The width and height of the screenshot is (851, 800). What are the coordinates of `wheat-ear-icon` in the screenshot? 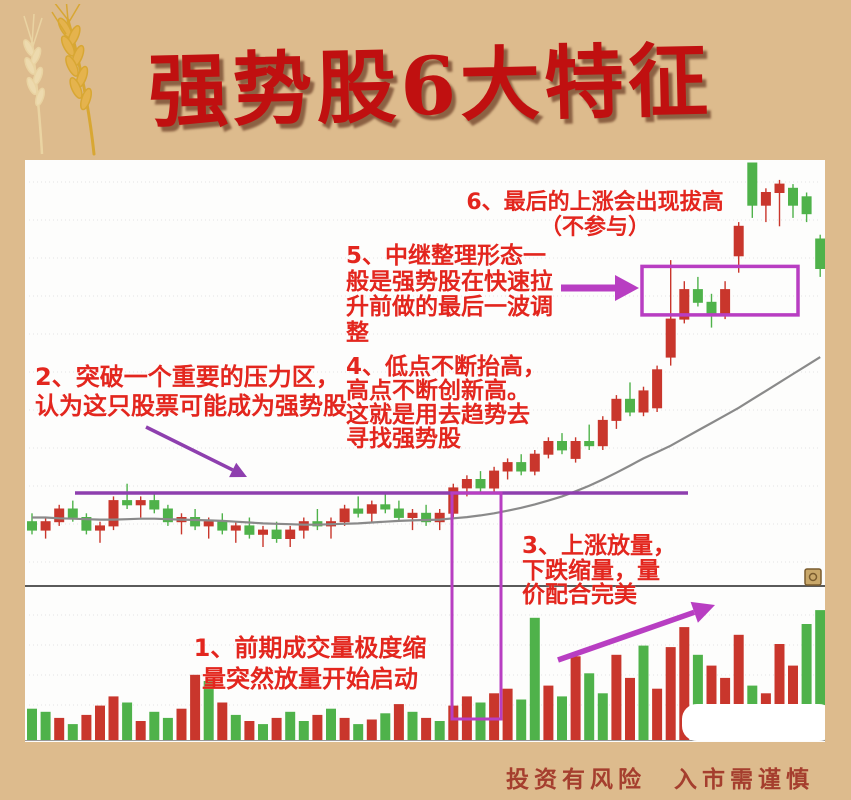 It's located at (59, 80).